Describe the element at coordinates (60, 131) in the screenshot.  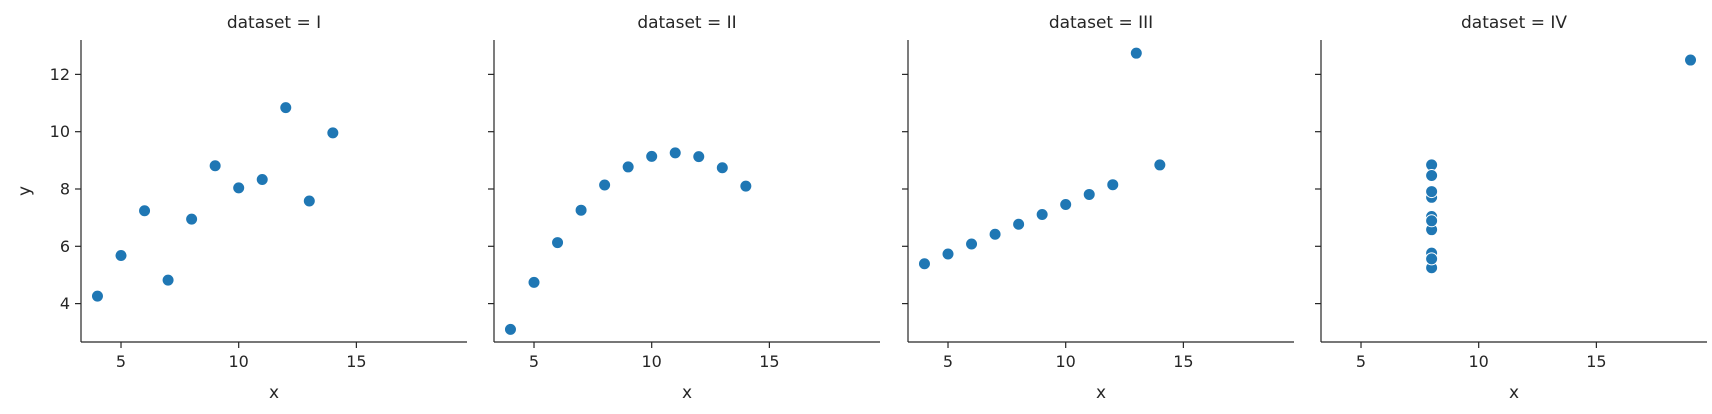
I see `y-tick-label: 10` at that location.